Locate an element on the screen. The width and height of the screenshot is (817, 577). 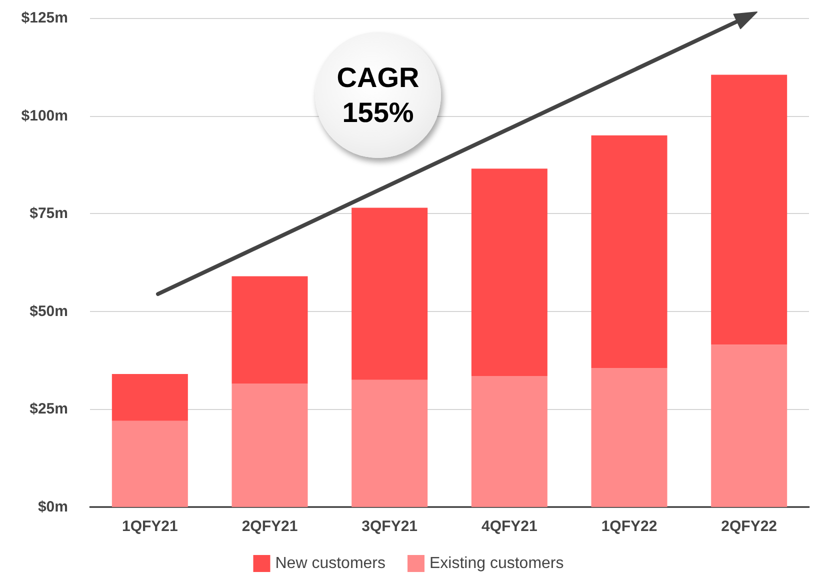
legend-label: New customers is located at coordinates (330, 563).